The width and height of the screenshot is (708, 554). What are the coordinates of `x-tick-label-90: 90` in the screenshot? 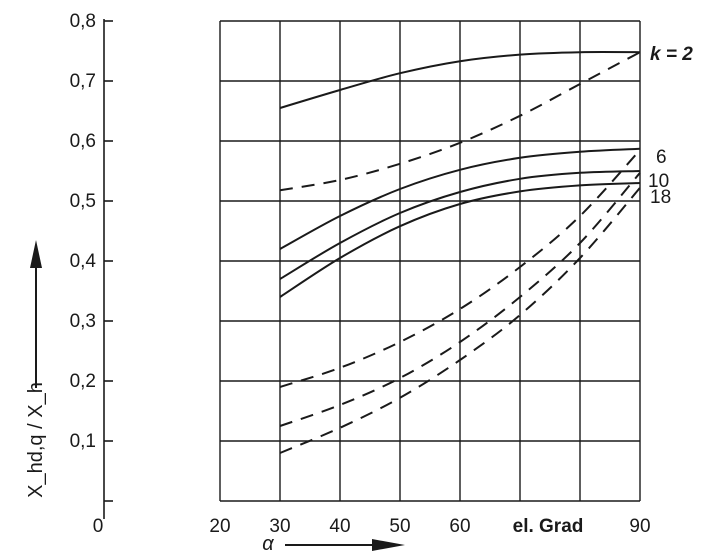 It's located at (639, 526).